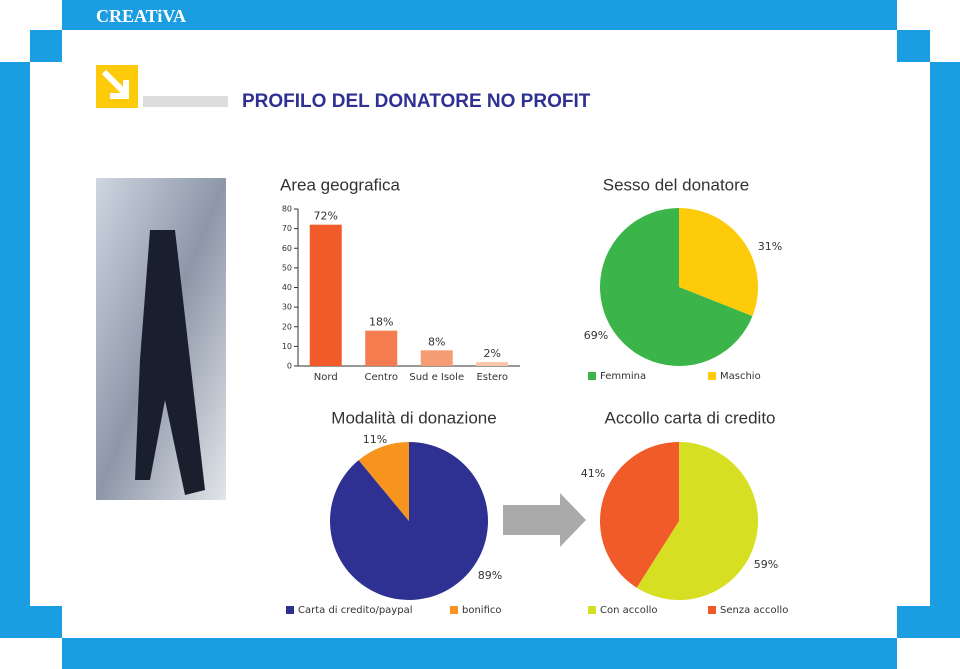 This screenshot has height=669, width=960. Describe the element at coordinates (593, 473) in the screenshot. I see `value-label: 41%` at that location.